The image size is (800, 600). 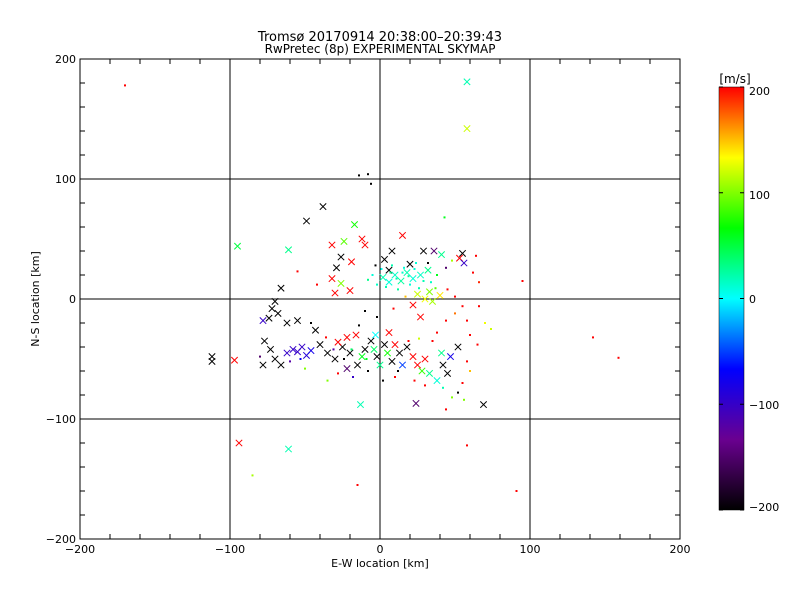 I want to click on colorbar, so click(x=731, y=298).